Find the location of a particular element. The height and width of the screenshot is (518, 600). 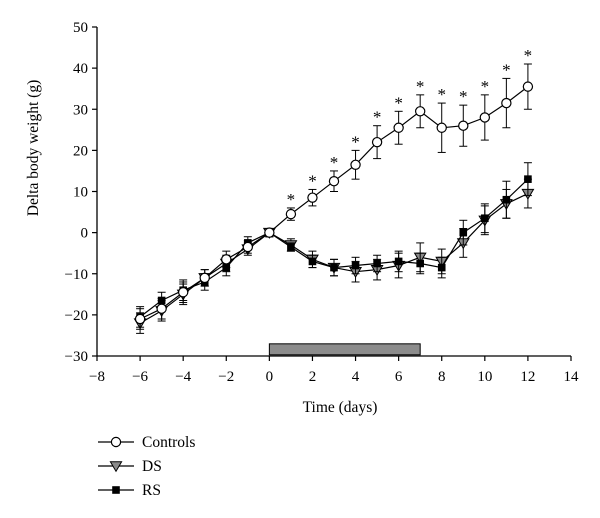

legend-label: RS is located at coordinates (151, 490).